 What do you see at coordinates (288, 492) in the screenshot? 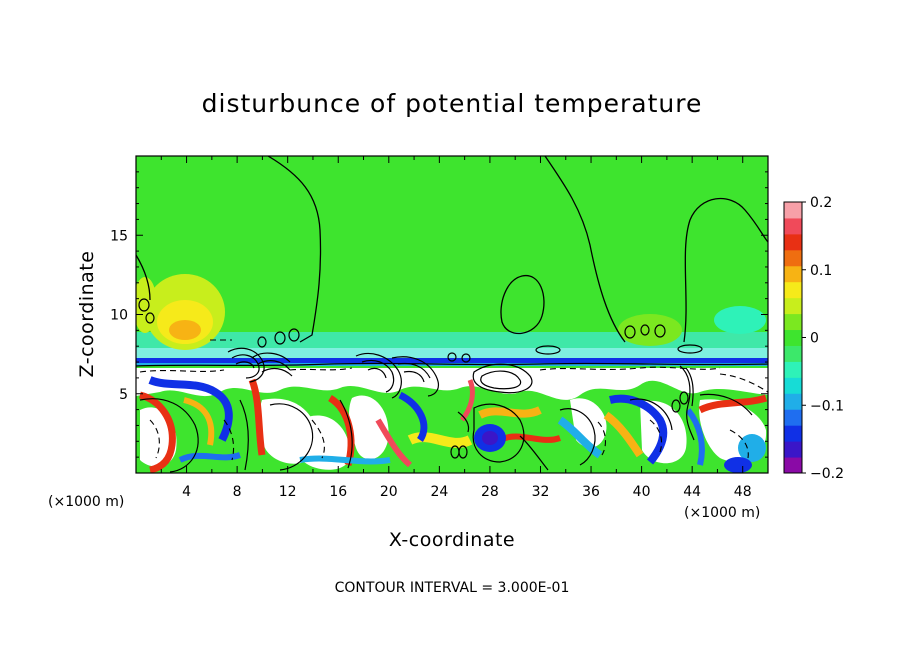
I see `x-tick-label: 12` at bounding box center [288, 492].